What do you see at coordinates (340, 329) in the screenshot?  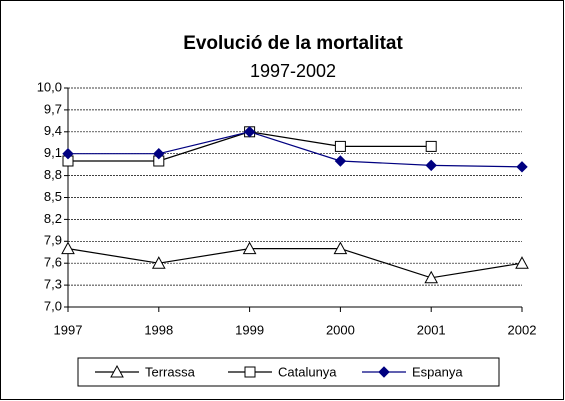 I see `x-tick-label: 2000` at bounding box center [340, 329].